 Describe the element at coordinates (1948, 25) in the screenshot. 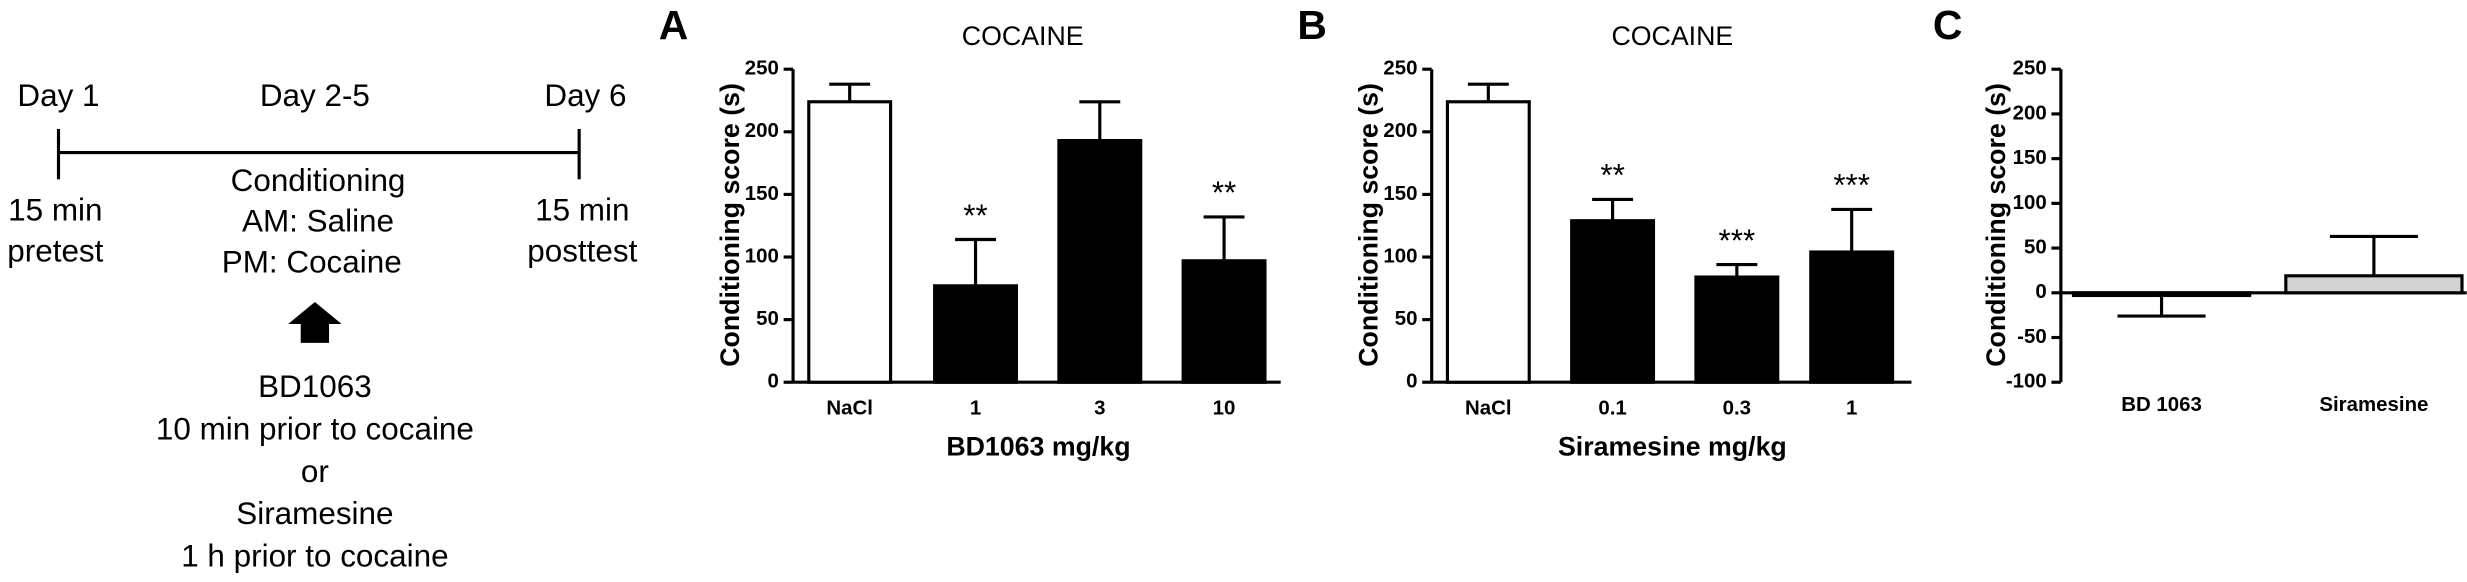

I see `panel-label: C` at that location.